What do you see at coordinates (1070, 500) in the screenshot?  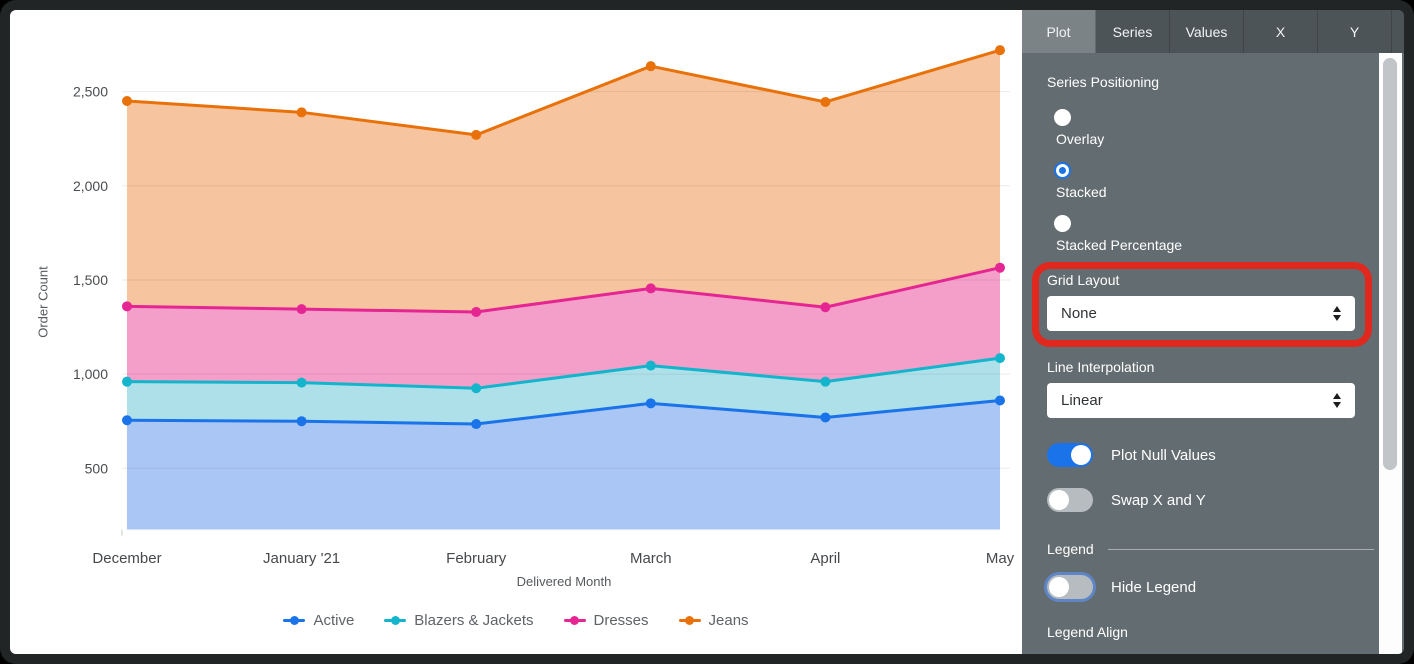 I see `swap-x-and-y-toggle` at bounding box center [1070, 500].